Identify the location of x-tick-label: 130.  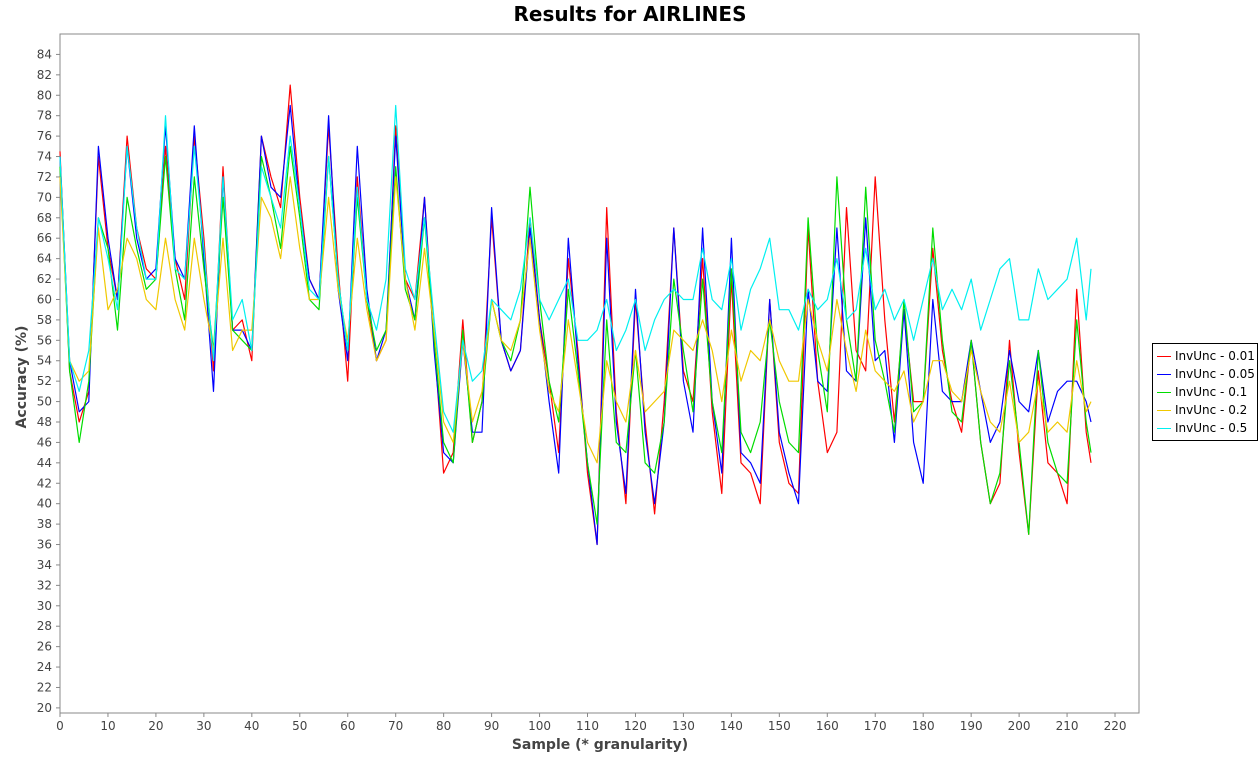
(683, 726).